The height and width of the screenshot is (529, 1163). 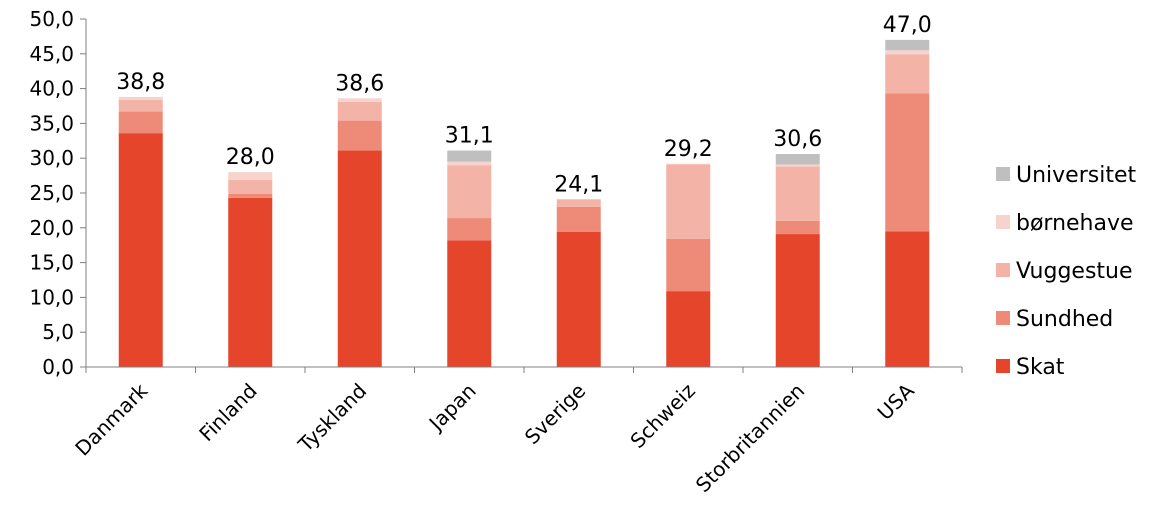 What do you see at coordinates (51, 297) in the screenshot?
I see `y-tick-label: 10,0` at bounding box center [51, 297].